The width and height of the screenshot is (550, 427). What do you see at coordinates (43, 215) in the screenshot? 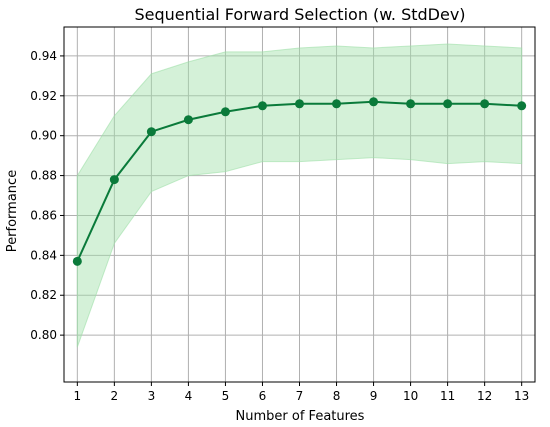
I see `y-tick-label: 0.86` at bounding box center [43, 215].